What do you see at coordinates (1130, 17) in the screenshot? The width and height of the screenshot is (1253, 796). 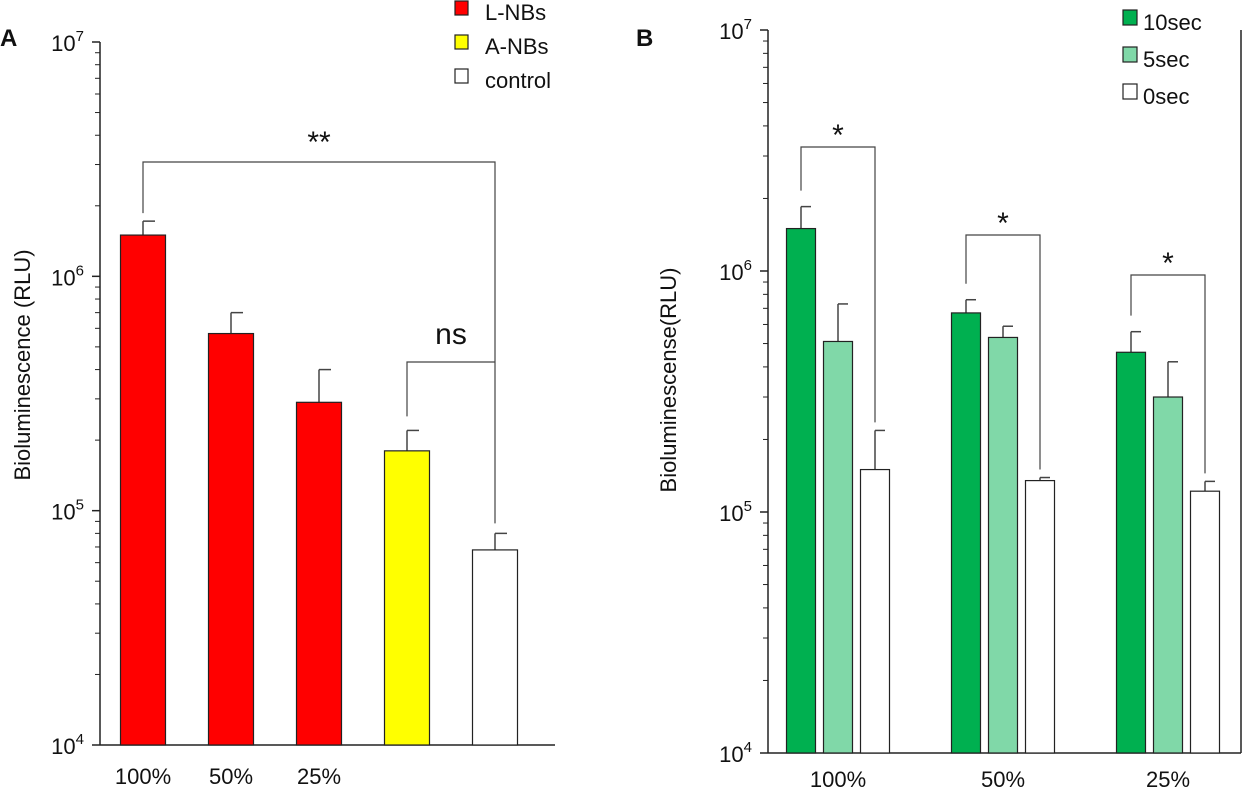 I see `legend-swatch-10sec` at bounding box center [1130, 17].